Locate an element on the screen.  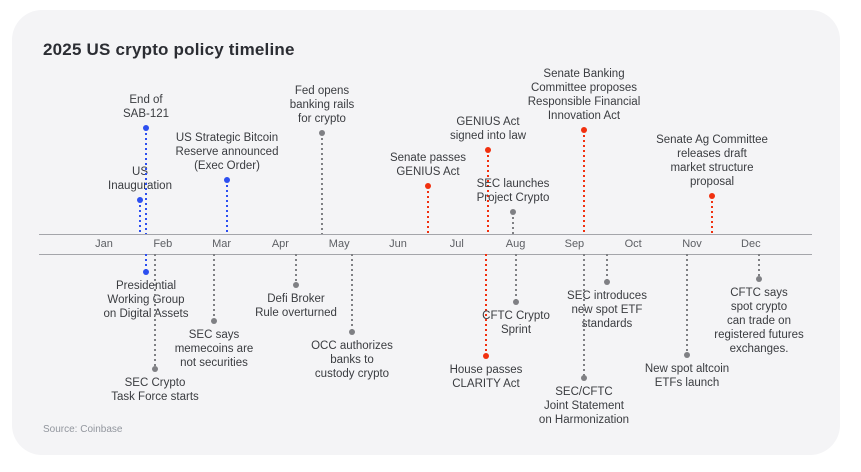
event-label: US Inauguration is located at coordinates (140, 179).